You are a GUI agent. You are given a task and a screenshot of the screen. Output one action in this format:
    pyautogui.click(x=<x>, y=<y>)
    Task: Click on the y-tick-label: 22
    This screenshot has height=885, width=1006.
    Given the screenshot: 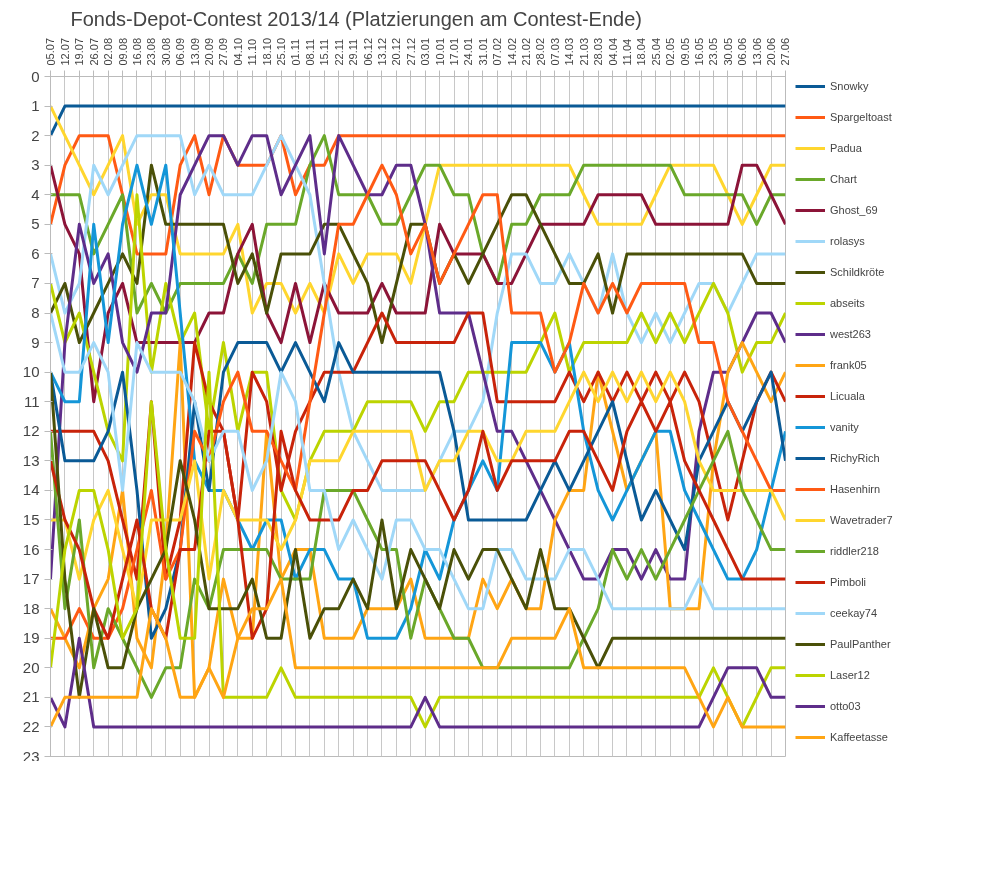 What is the action you would take?
    pyautogui.click(x=31, y=726)
    